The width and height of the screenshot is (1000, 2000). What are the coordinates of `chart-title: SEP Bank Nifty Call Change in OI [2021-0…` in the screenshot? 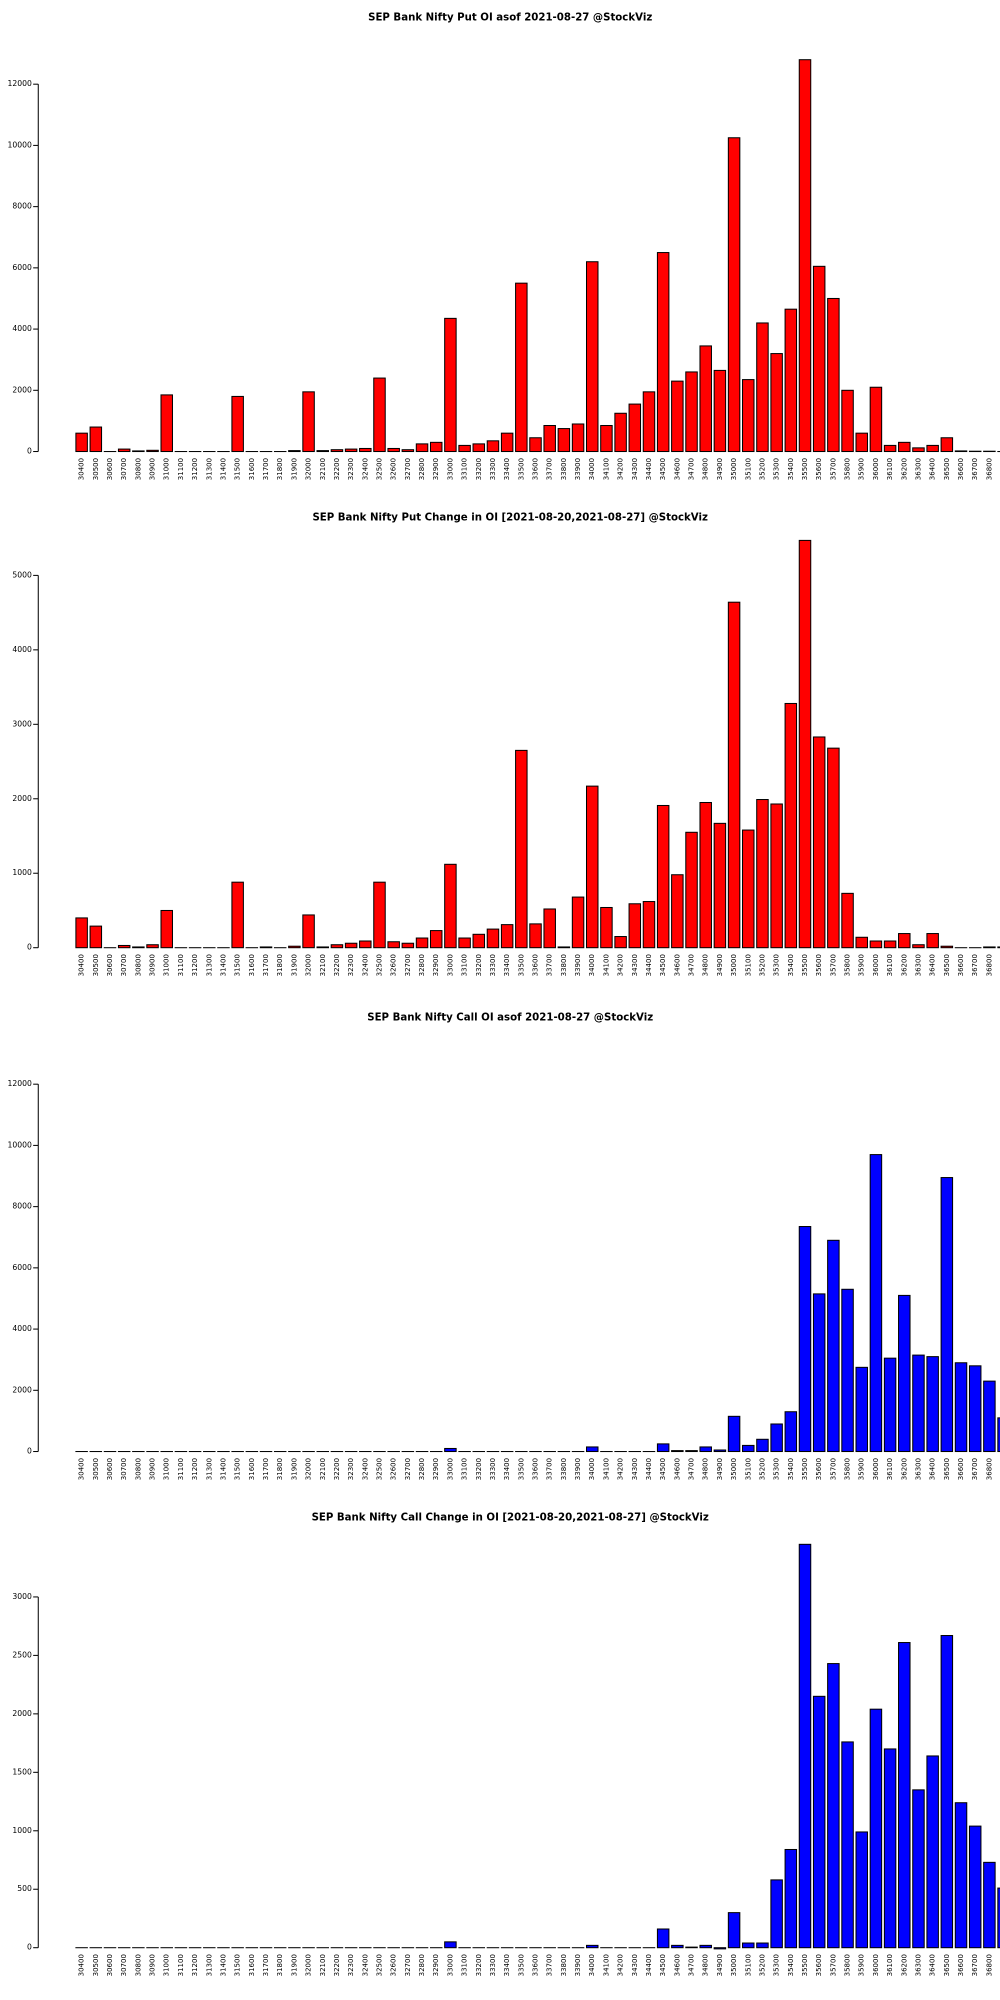 It's located at (510, 1517).